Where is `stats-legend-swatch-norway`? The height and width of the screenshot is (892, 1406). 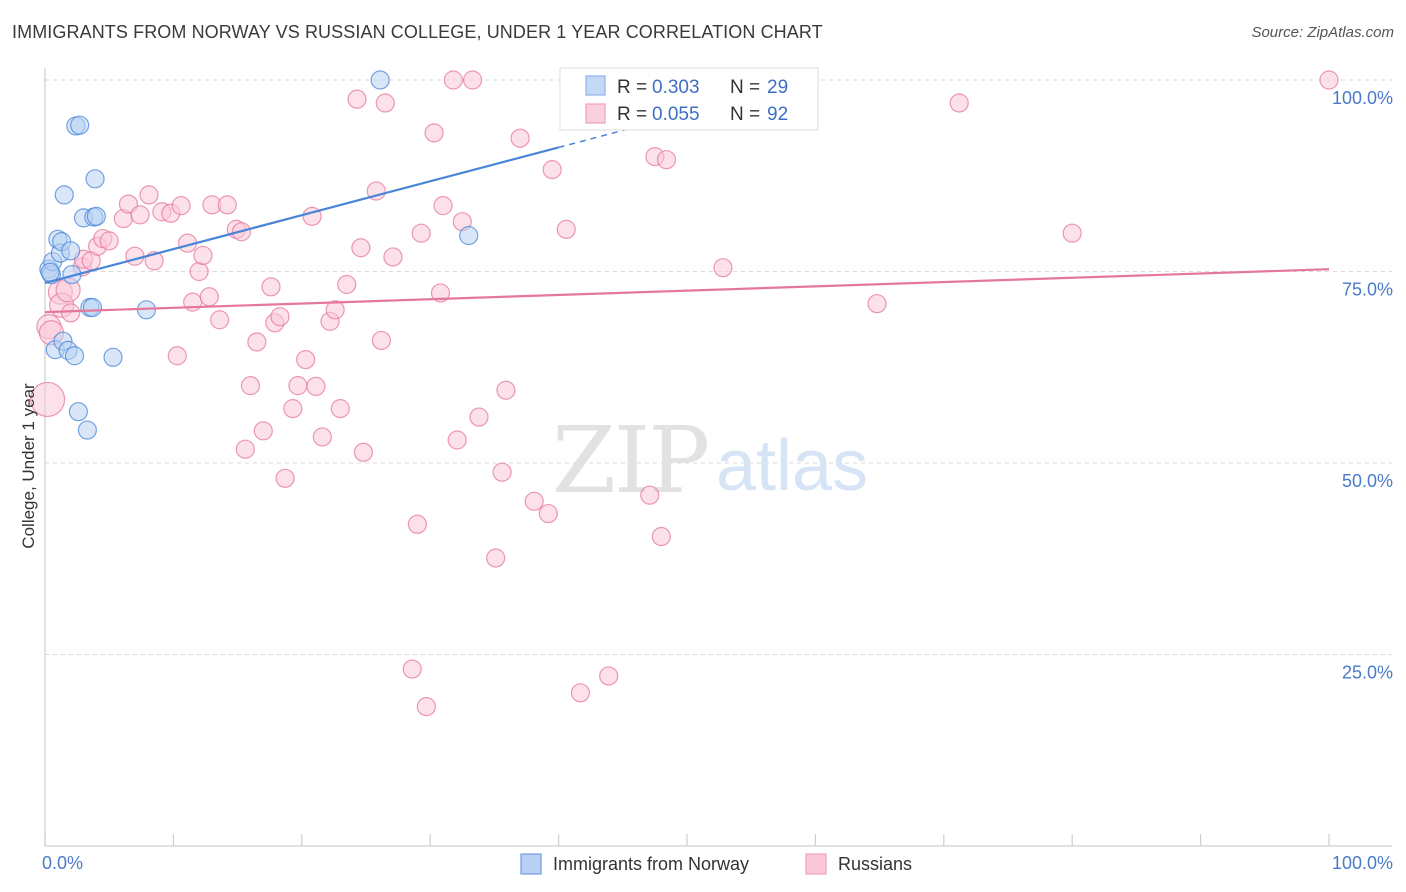
stats-legend-swatch-norway is located at coordinates (595, 85).